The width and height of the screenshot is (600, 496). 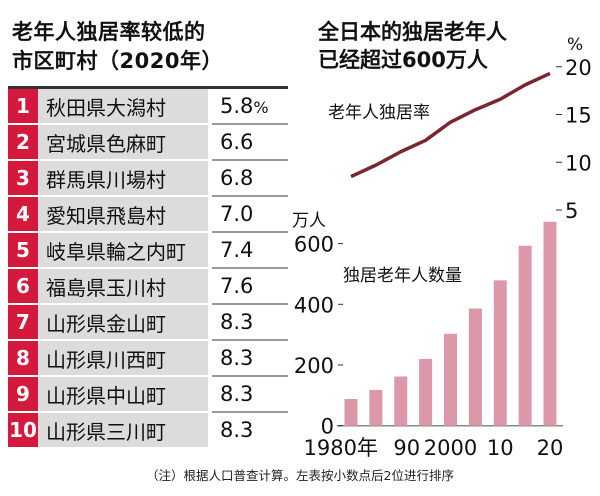 I want to click on rate-cell: 7.6, so click(x=250, y=285).